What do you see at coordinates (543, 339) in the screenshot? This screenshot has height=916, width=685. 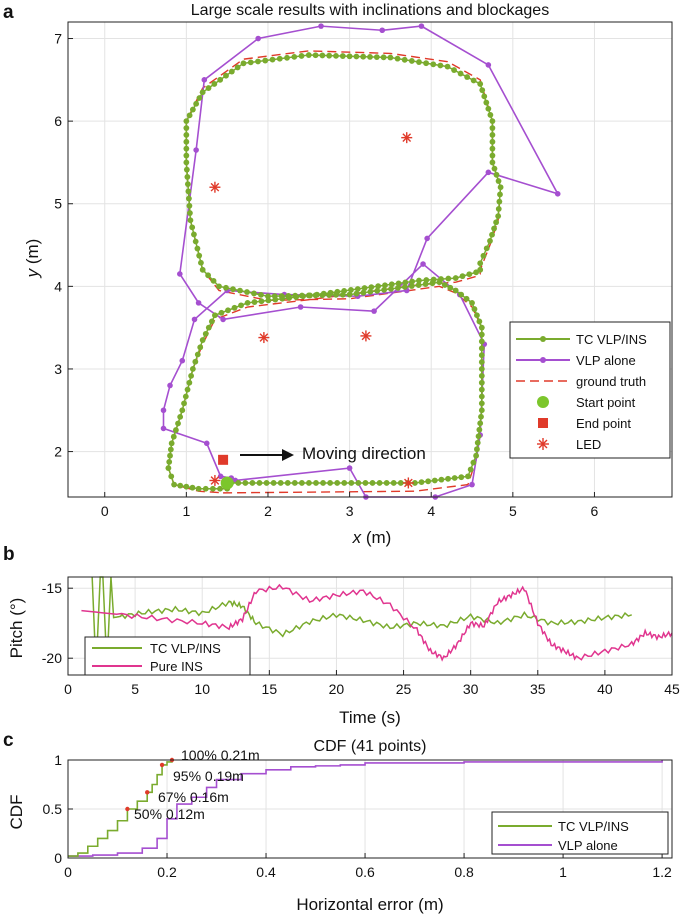 I see `legend-swatch-tc-marker` at bounding box center [543, 339].